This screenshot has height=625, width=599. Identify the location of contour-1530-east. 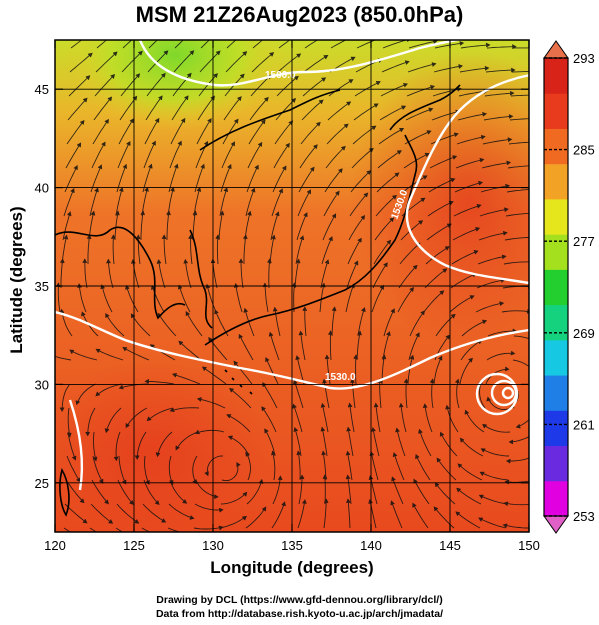
(467, 179).